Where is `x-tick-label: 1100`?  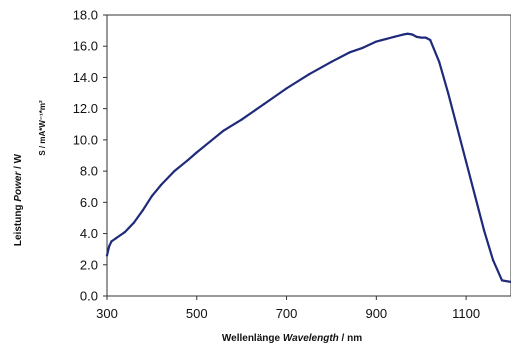
x-tick-label: 1100 is located at coordinates (466, 313).